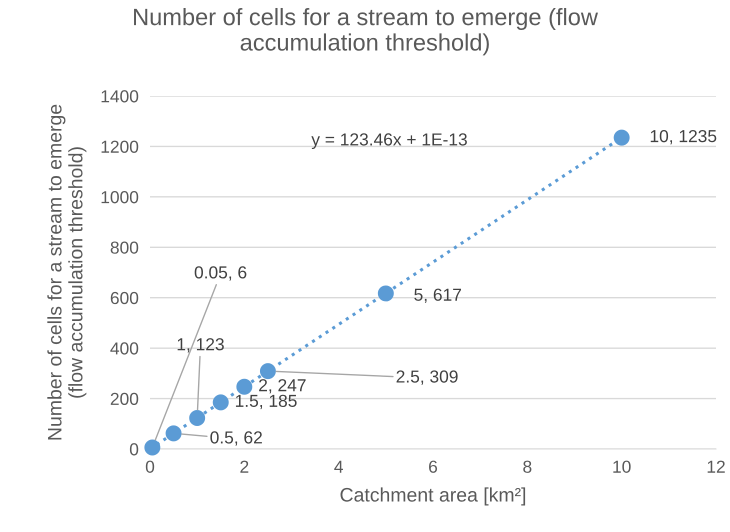  Describe the element at coordinates (366, 32) in the screenshot. I see `chart-title: Number of cells for a stream to emerge (flow accumulation threshold)` at that location.